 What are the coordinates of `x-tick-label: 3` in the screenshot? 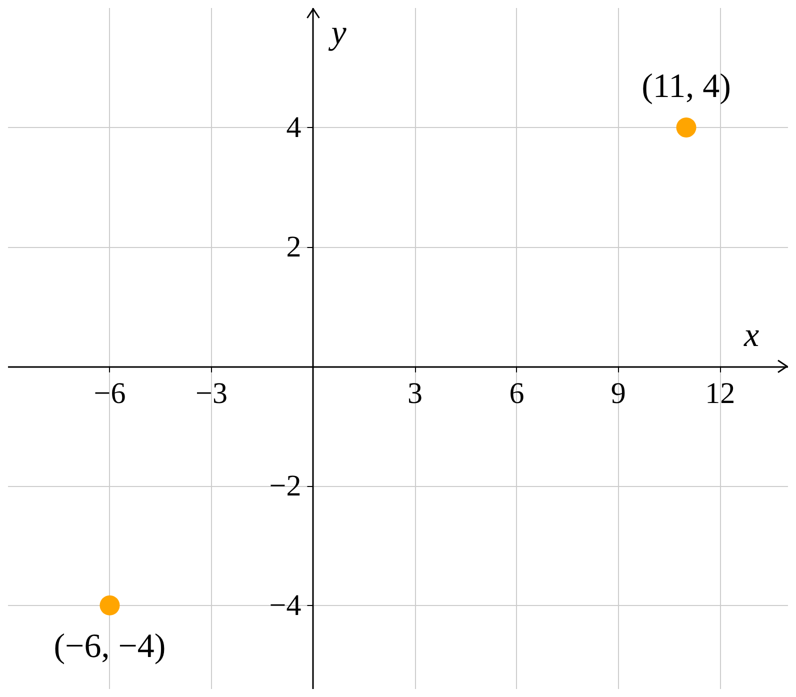 It's located at (414, 393).